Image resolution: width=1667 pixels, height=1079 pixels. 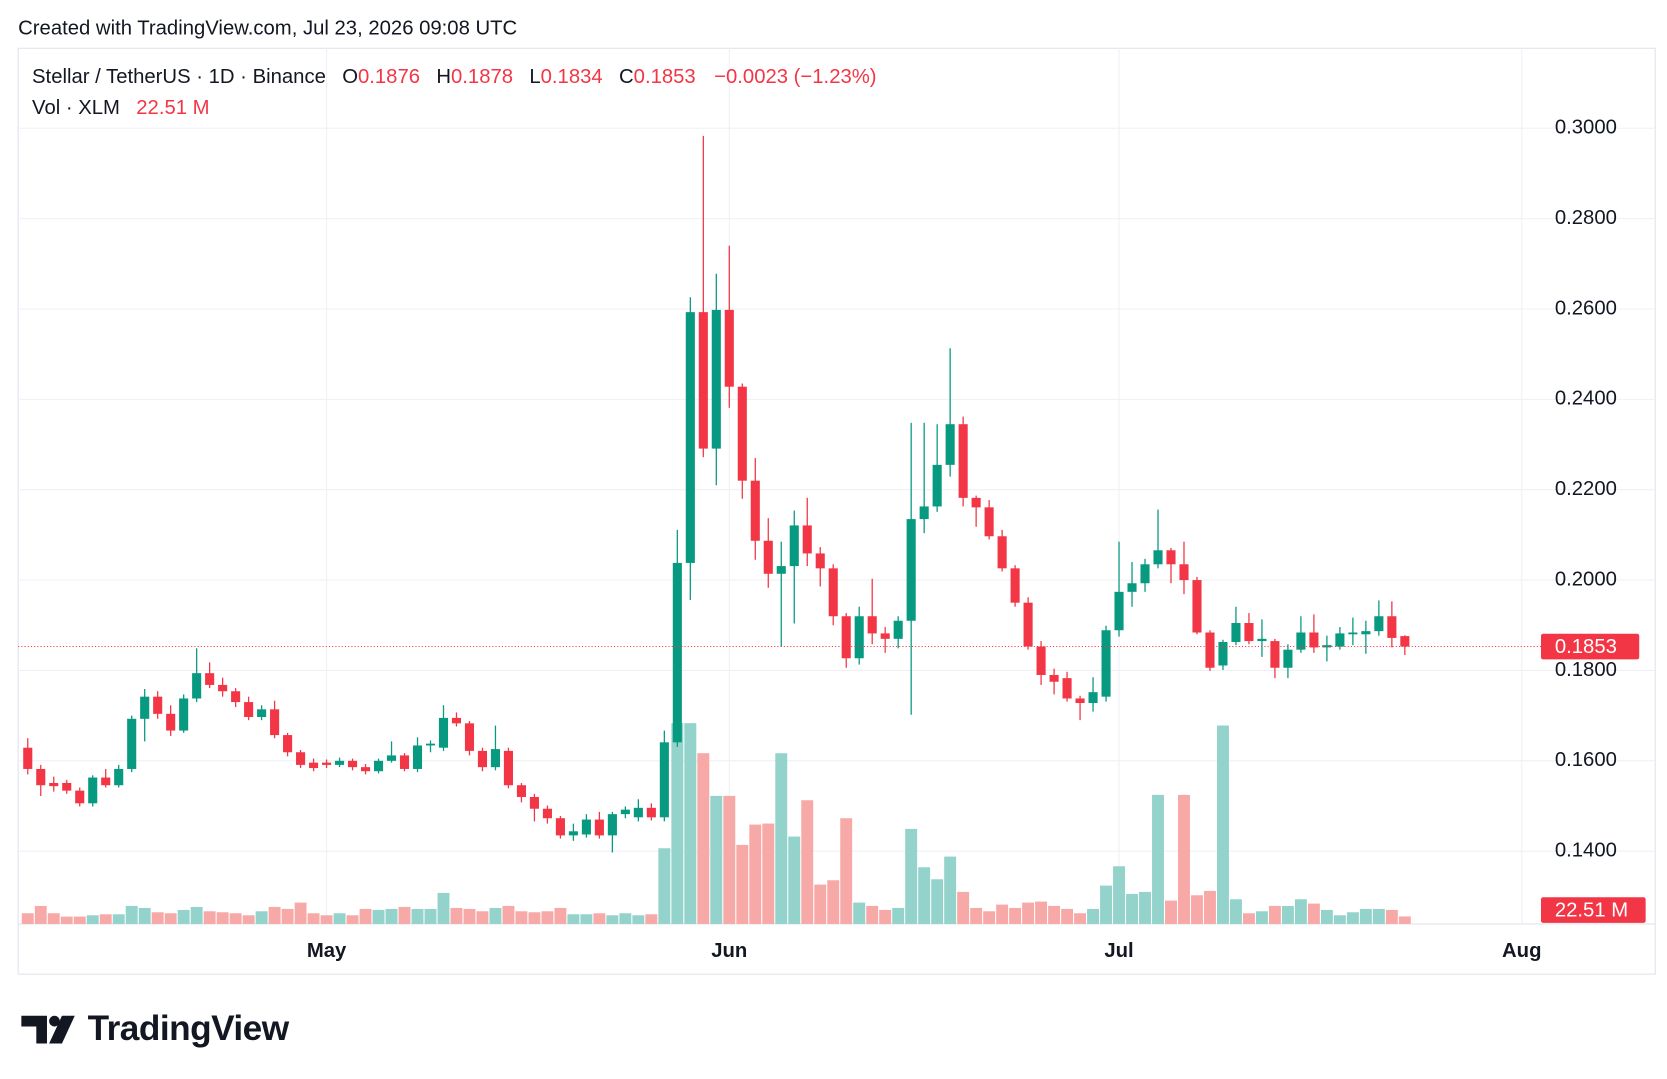 I want to click on y-tick-label: 0.2800, so click(x=1586, y=218).